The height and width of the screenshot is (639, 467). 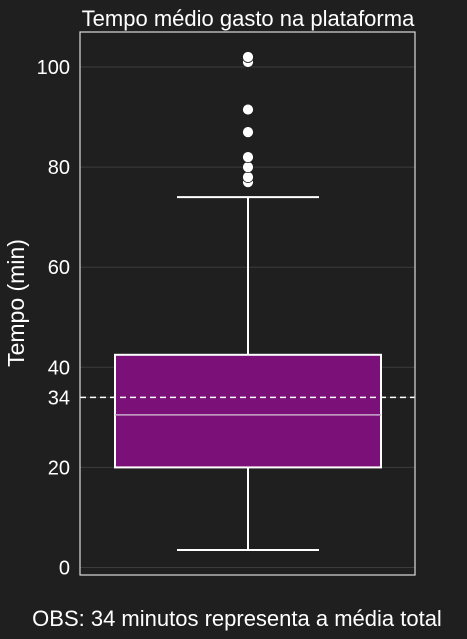 I want to click on chart-note: OBS: 34 minutos representa a média total, so click(x=237, y=618).